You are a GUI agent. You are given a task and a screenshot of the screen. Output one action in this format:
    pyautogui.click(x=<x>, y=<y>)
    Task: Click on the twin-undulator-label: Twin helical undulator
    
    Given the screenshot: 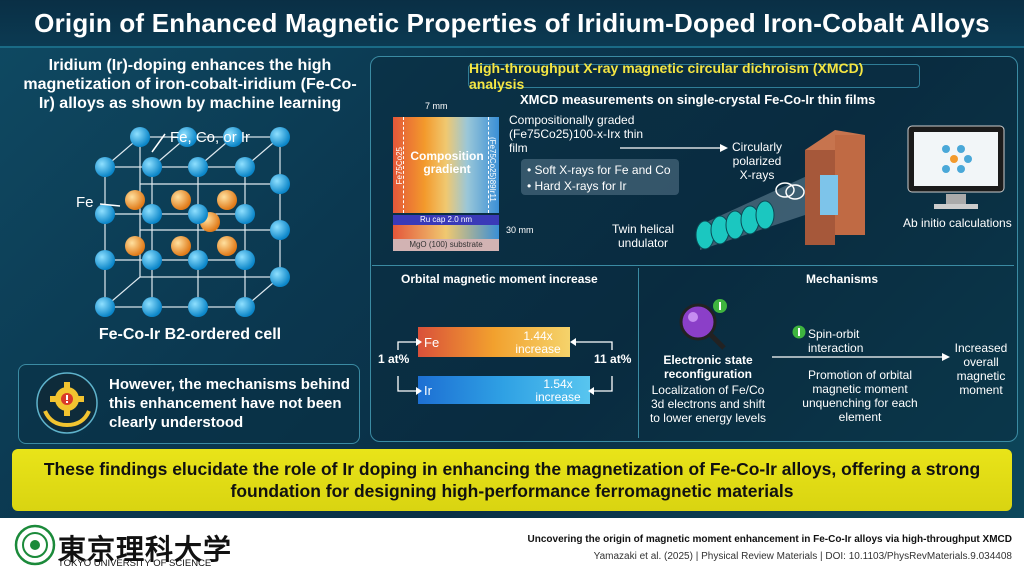 What is the action you would take?
    pyautogui.click(x=643, y=236)
    